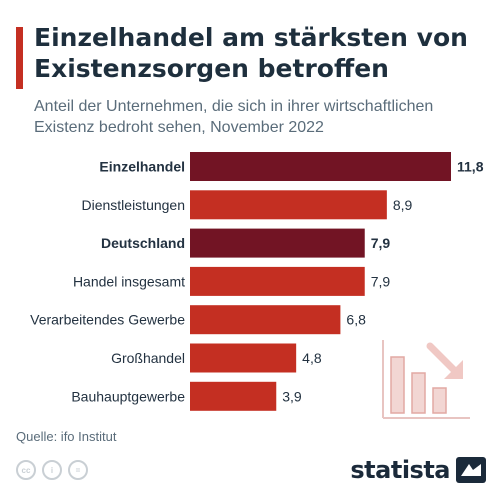 Image resolution: width=500 pixels, height=500 pixels. I want to click on value-label: 6,8, so click(356, 320).